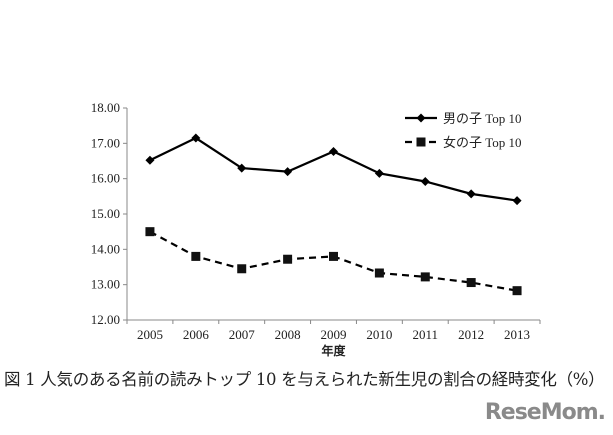 Image resolution: width=613 pixels, height=435 pixels. Describe the element at coordinates (333, 350) in the screenshot. I see `x-axis-label: 年度` at that location.